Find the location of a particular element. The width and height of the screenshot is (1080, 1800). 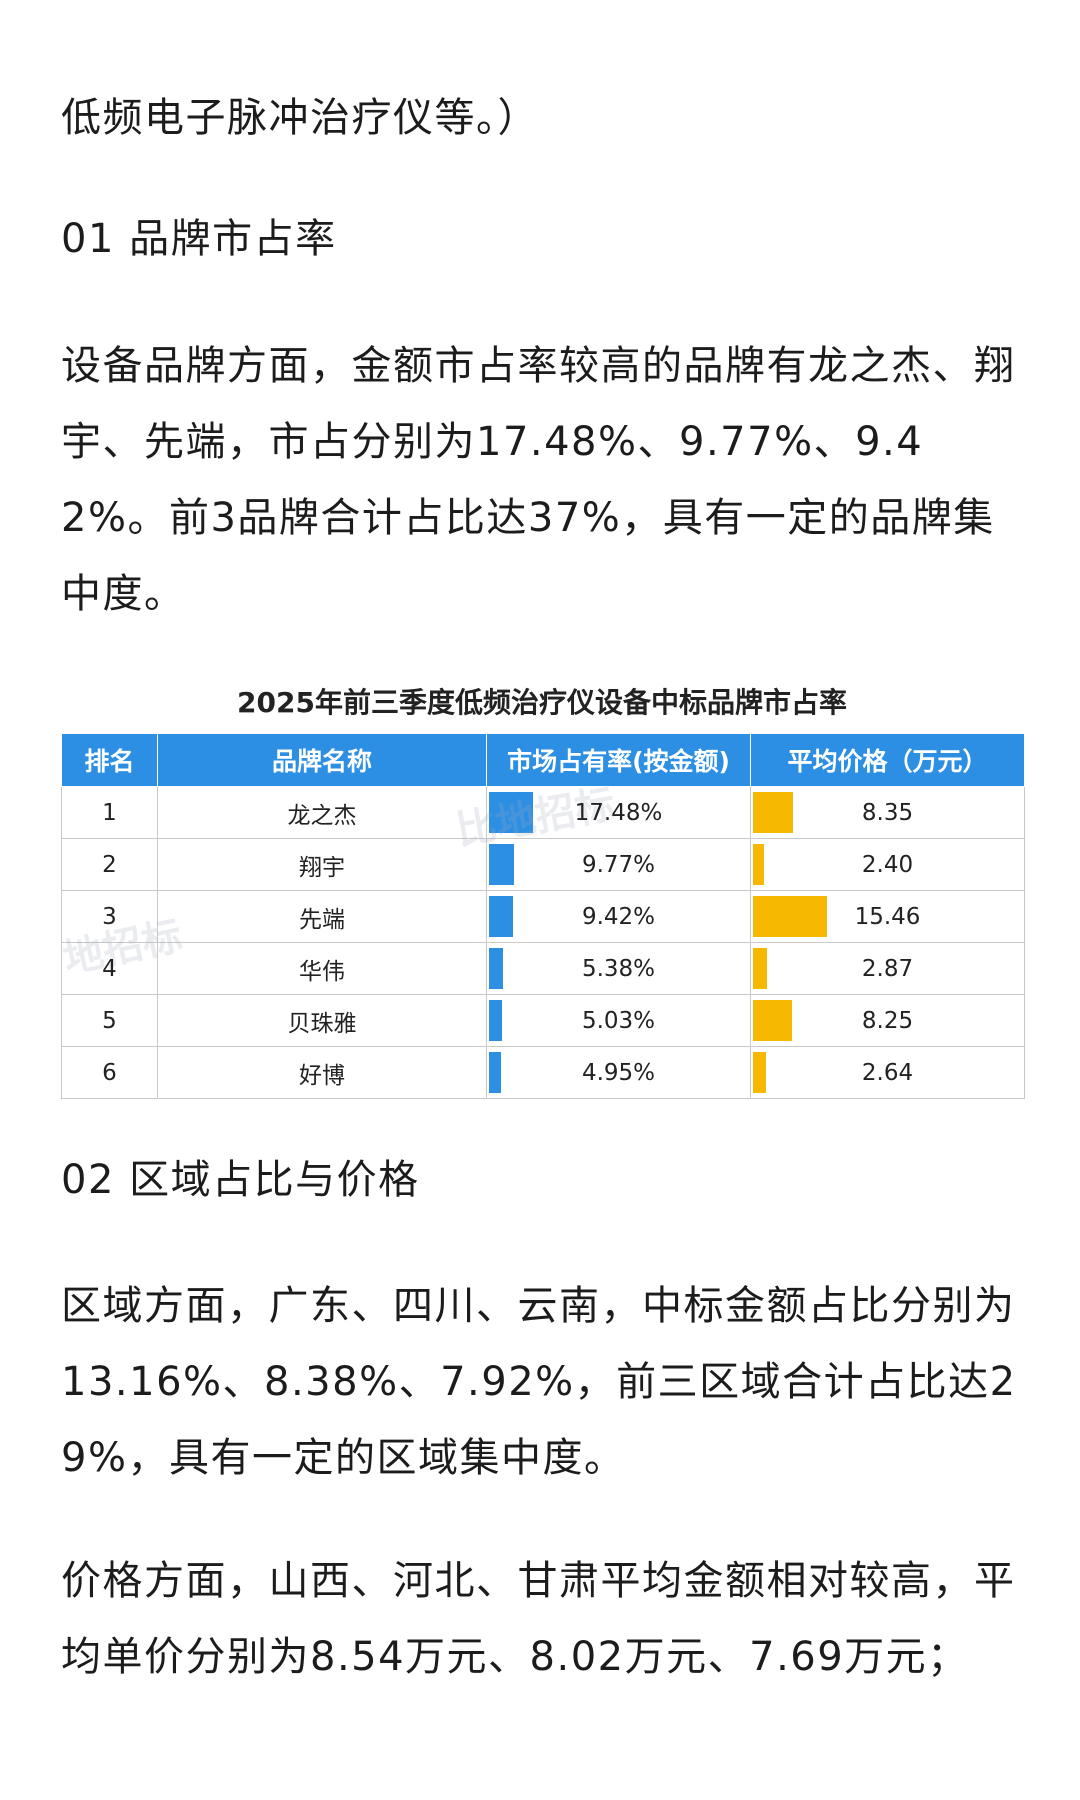

cell-price: 8.35 is located at coordinates (887, 812).